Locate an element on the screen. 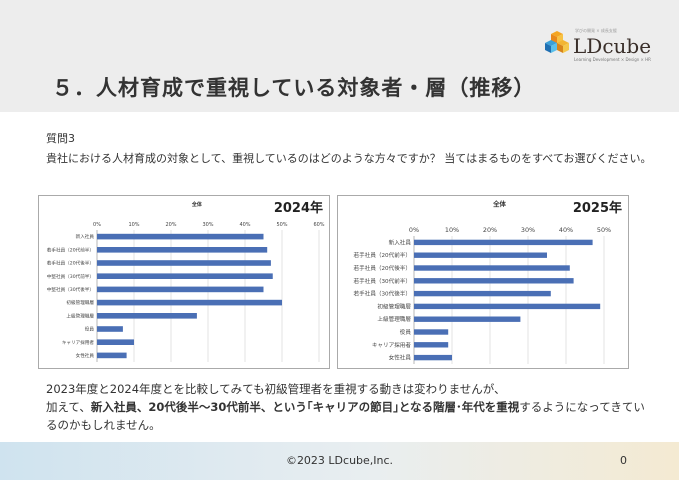  cube-logo-icon is located at coordinates (557, 42).